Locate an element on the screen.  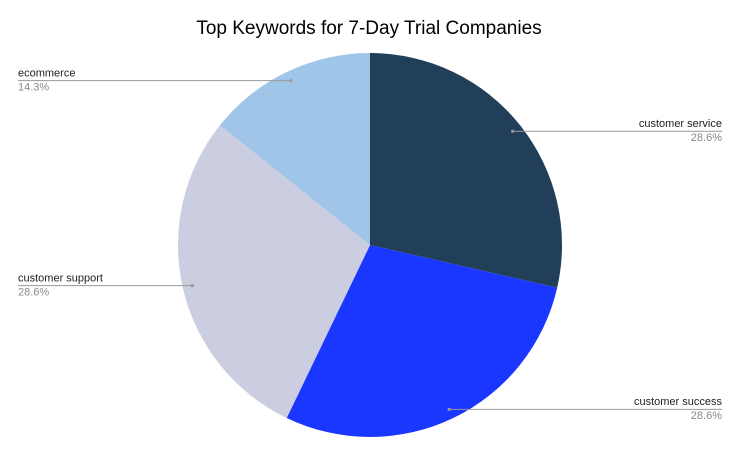
slice-label: customer success is located at coordinates (678, 402).